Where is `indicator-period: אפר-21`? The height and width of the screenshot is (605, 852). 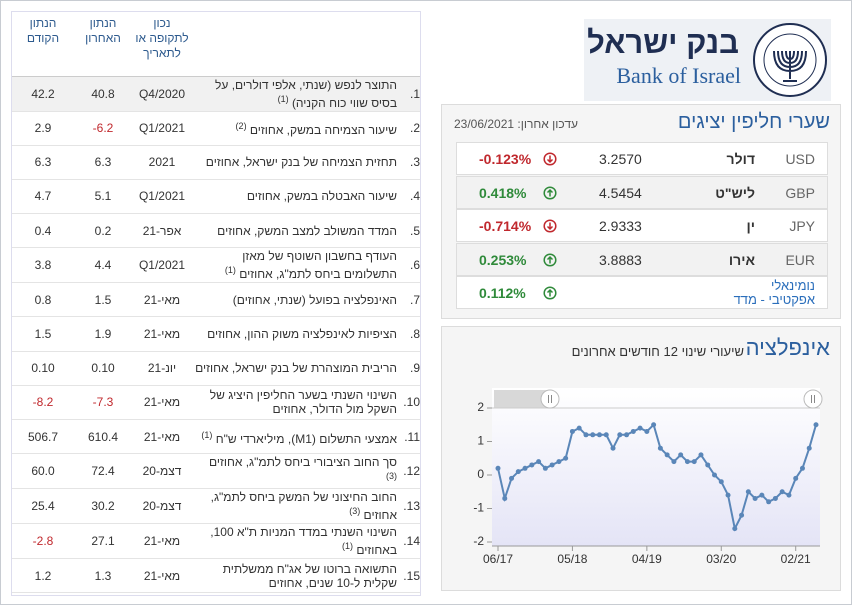 indicator-period: אפר-21 is located at coordinates (162, 231).